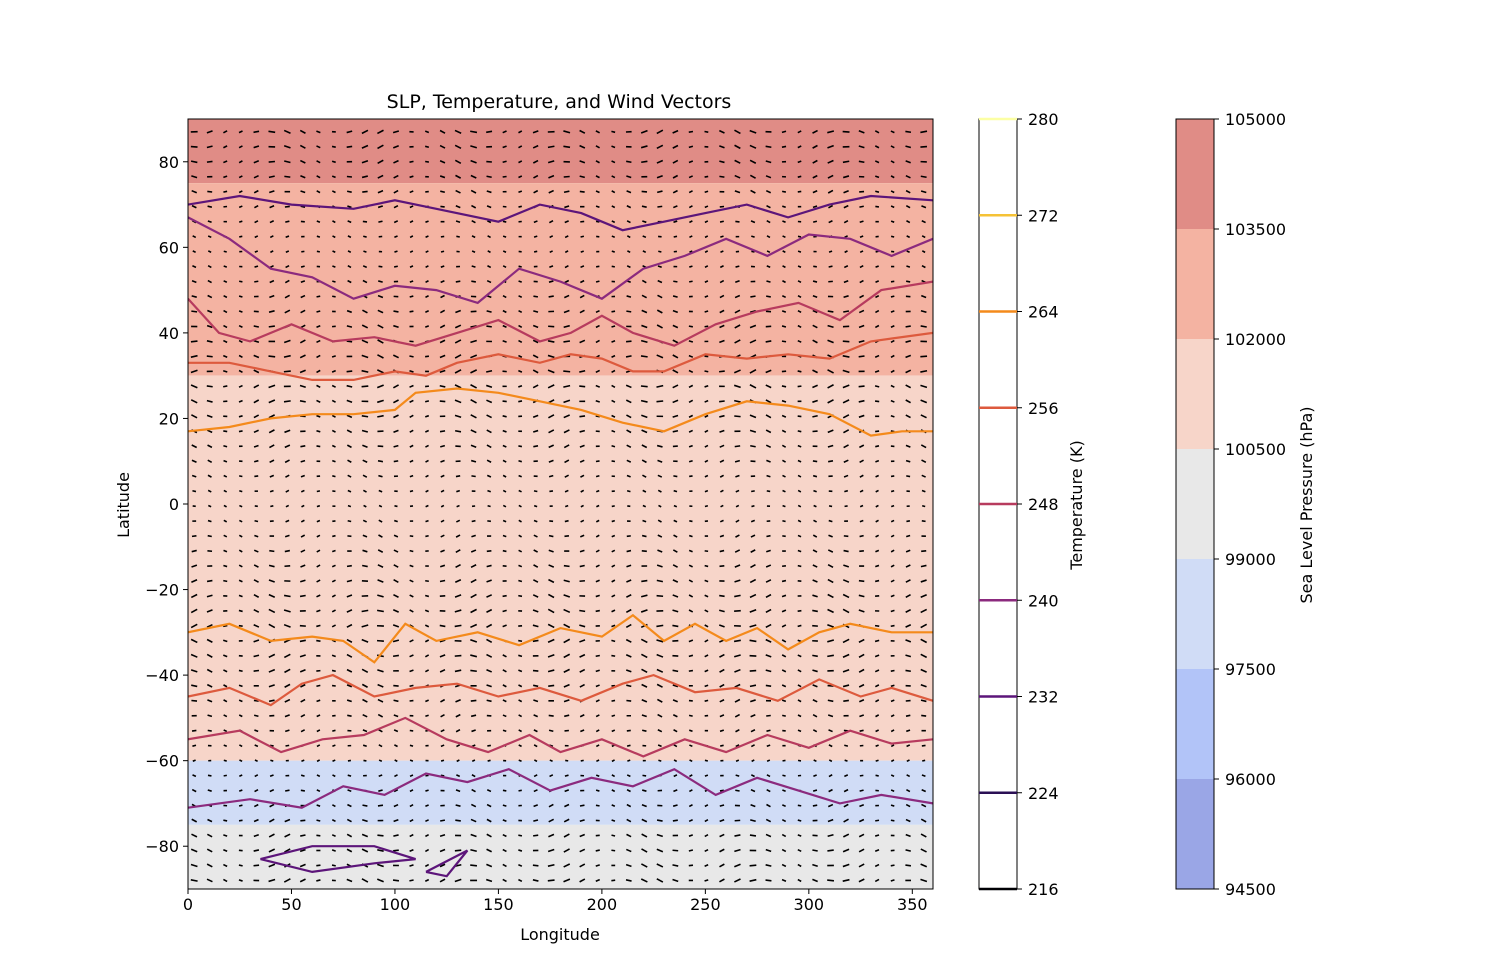  I want to click on y-tick-label: −60, so click(162, 761).